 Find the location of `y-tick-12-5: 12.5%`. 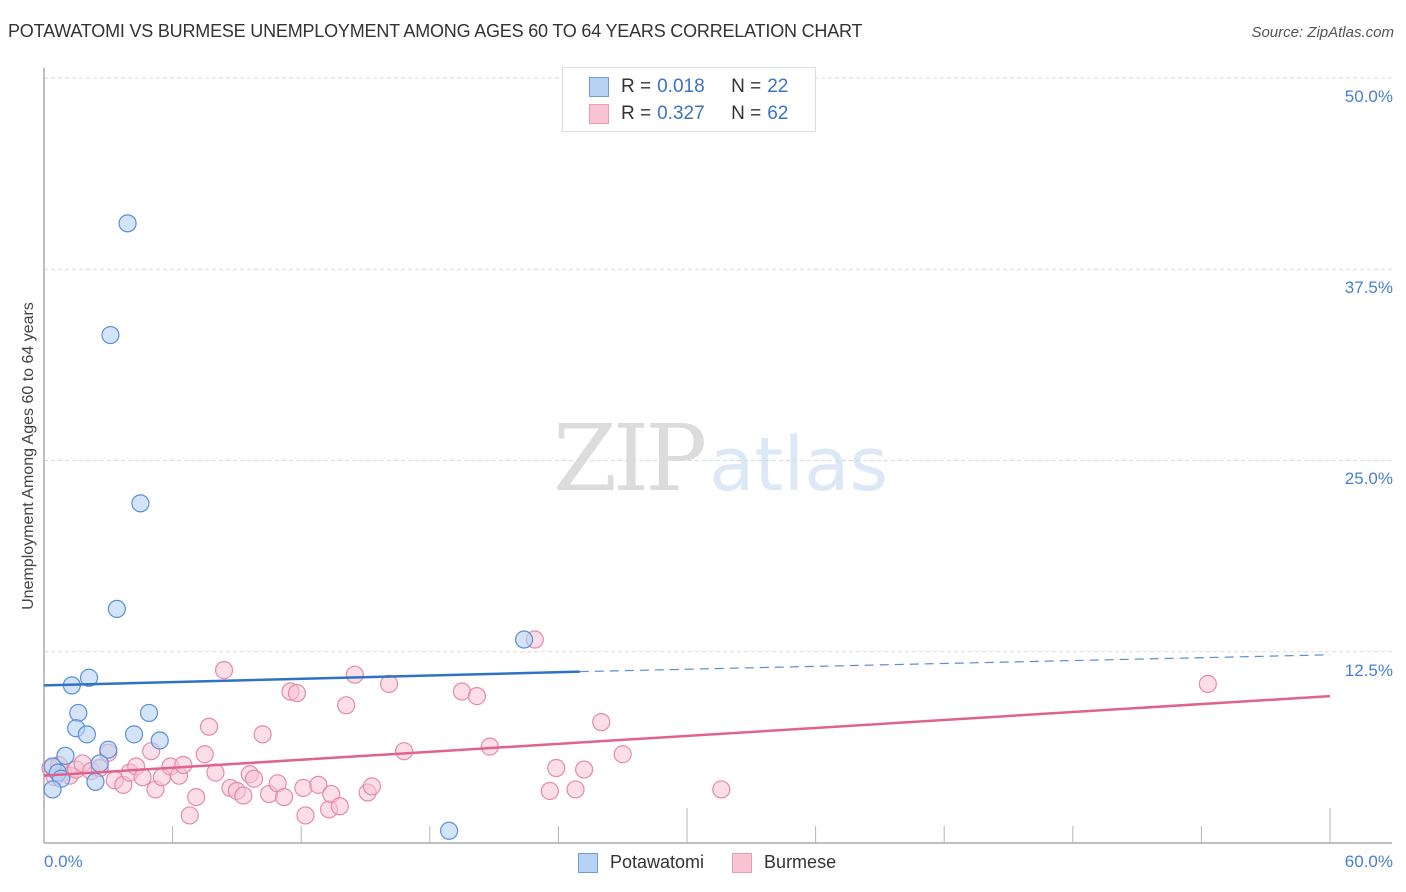

y-tick-12-5: 12.5% is located at coordinates (1368, 670).